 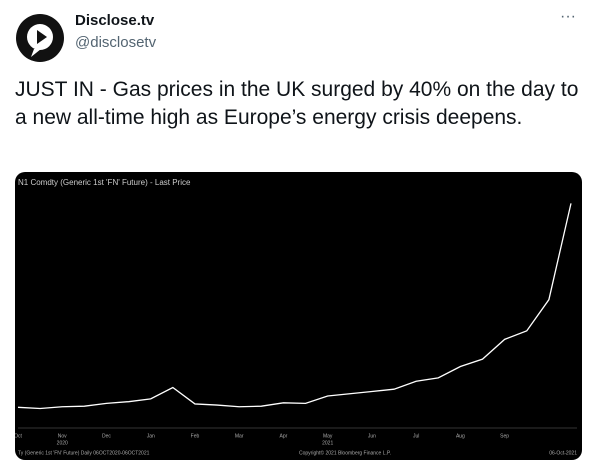 I want to click on x-tick-label: Feb, so click(x=195, y=436).